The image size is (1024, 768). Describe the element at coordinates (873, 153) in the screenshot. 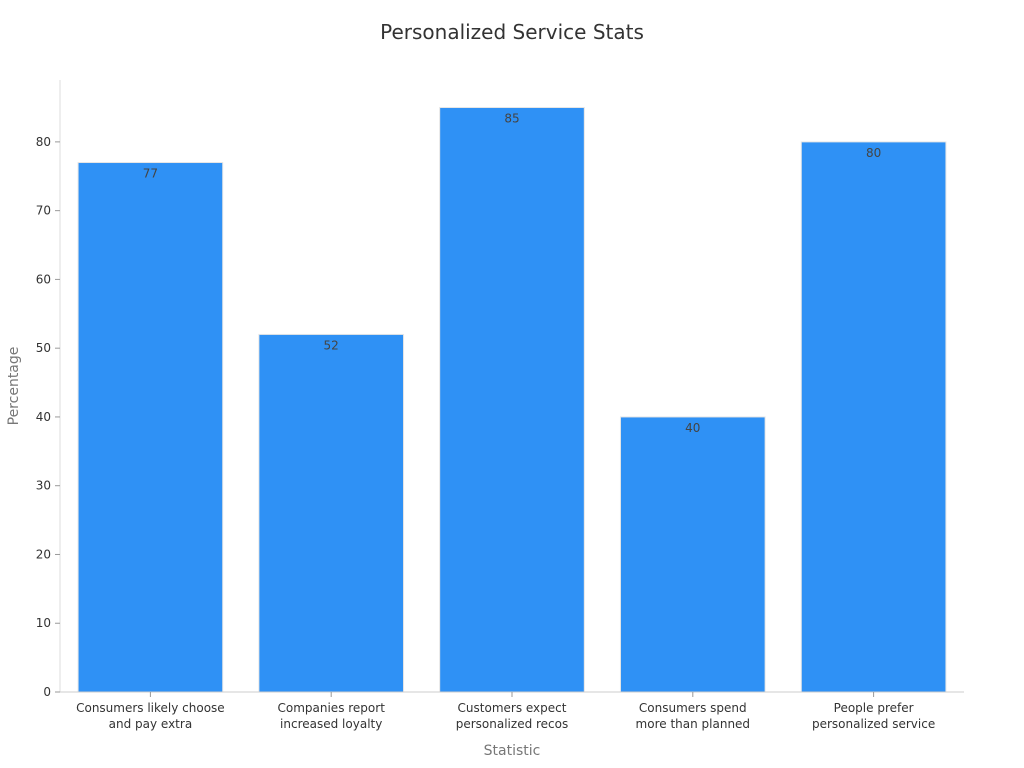

I see `data-label-5: 80` at that location.